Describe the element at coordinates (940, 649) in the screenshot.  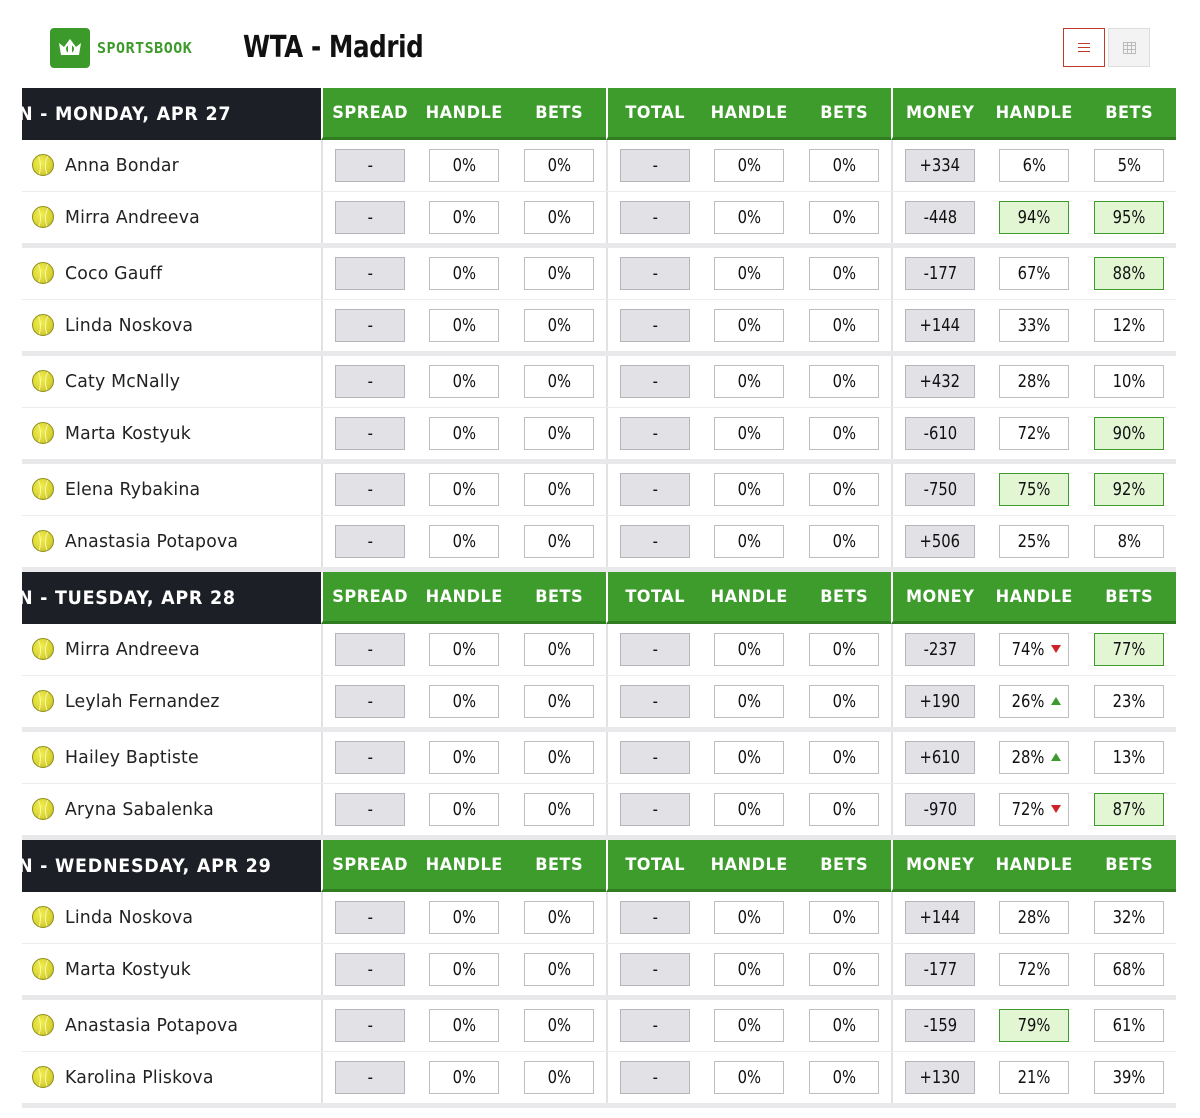
I see `money-box: -237` at that location.